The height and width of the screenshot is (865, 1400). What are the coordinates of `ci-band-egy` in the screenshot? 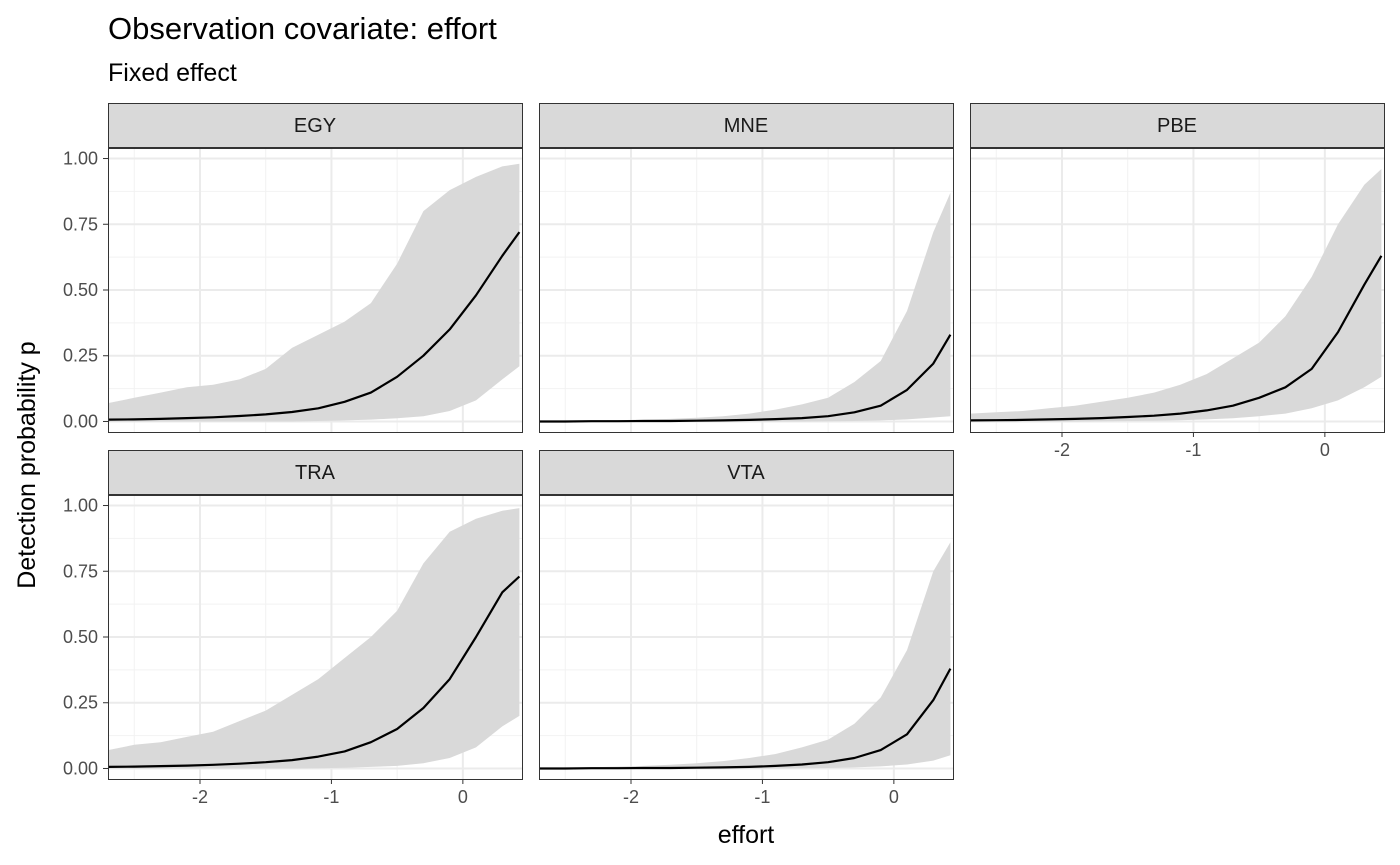 It's located at (314, 292).